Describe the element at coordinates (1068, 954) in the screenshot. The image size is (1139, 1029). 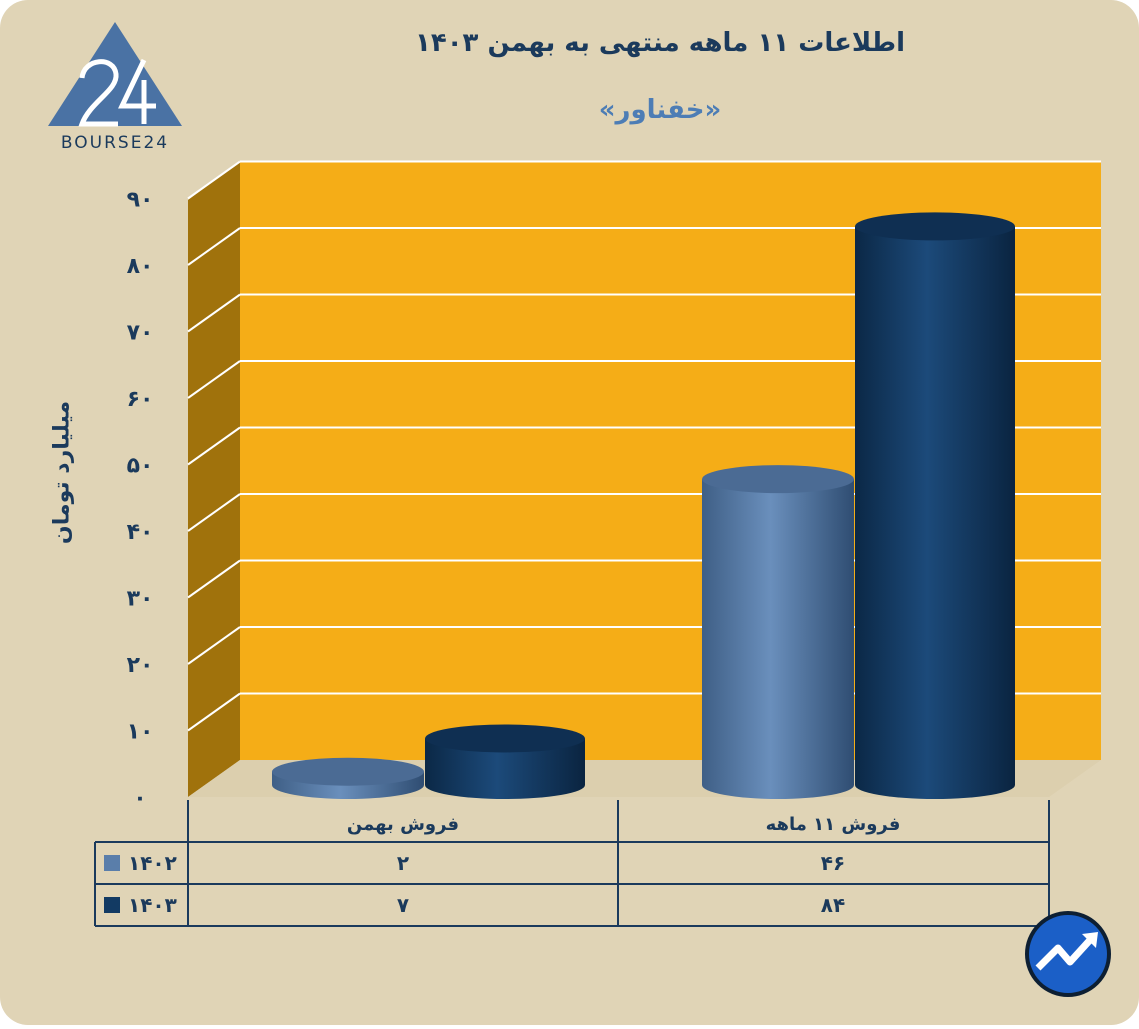
I see `trend-up-logo-icon` at that location.